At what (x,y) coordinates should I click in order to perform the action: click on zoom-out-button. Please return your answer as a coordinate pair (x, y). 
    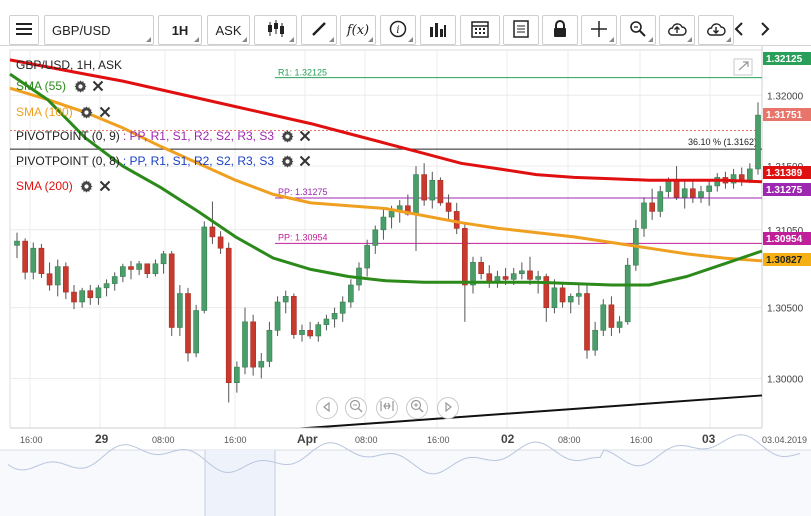
    Looking at the image, I should click on (356, 408).